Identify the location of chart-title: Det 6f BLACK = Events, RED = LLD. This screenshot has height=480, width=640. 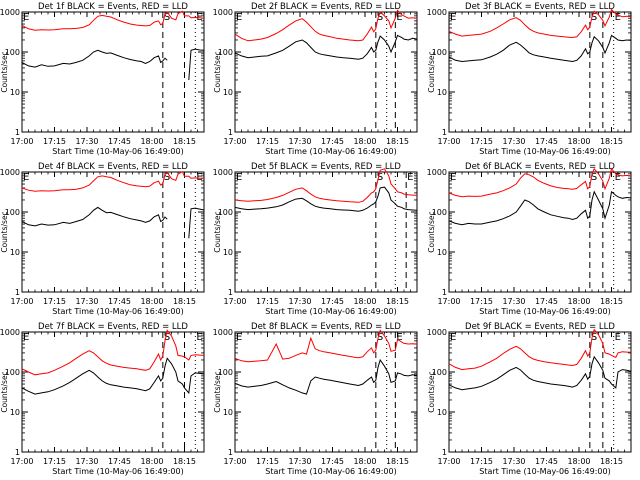
(540, 167).